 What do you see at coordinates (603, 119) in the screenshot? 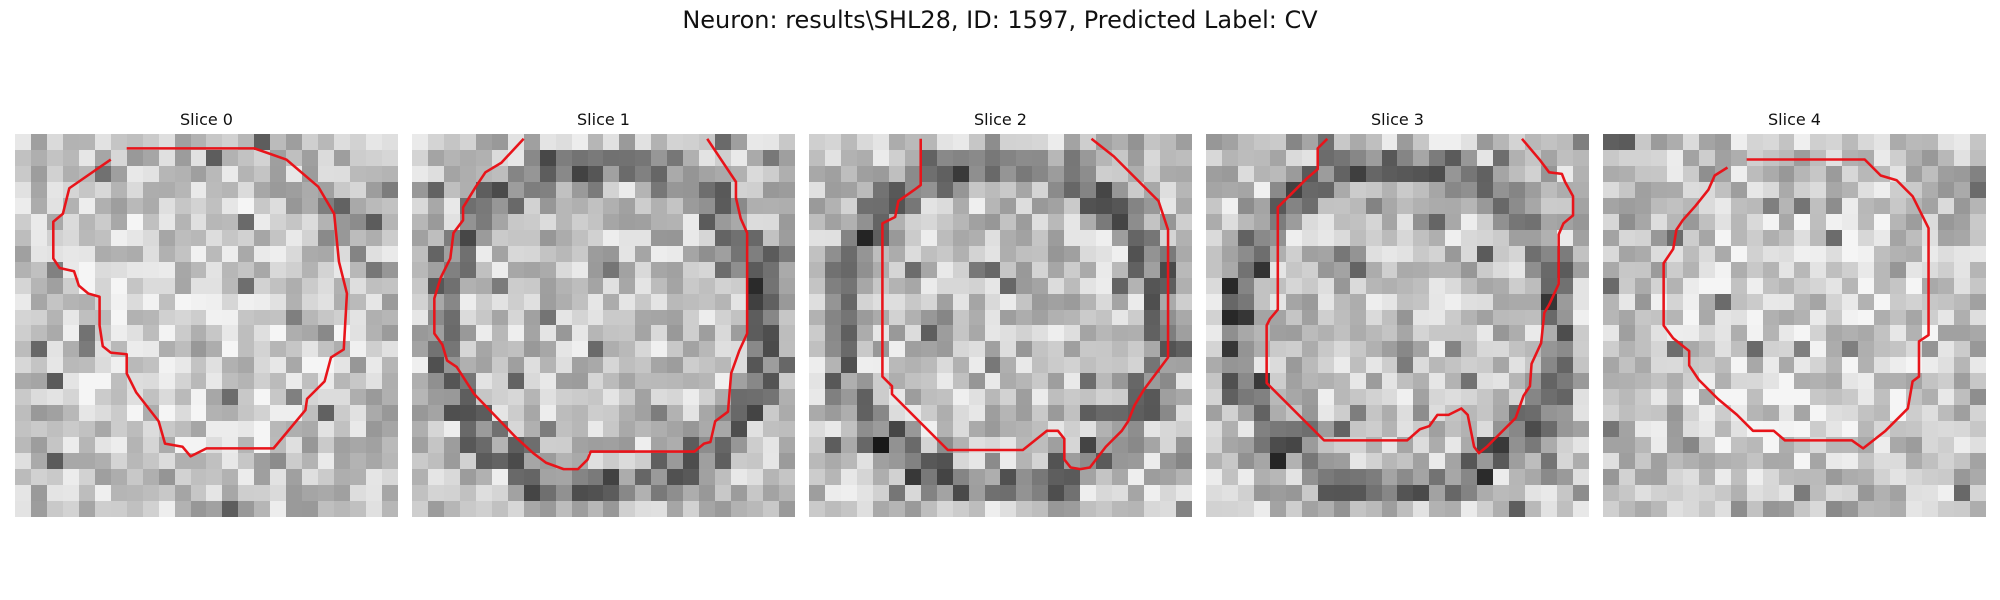
I see `slice-title: Slice 1` at bounding box center [603, 119].